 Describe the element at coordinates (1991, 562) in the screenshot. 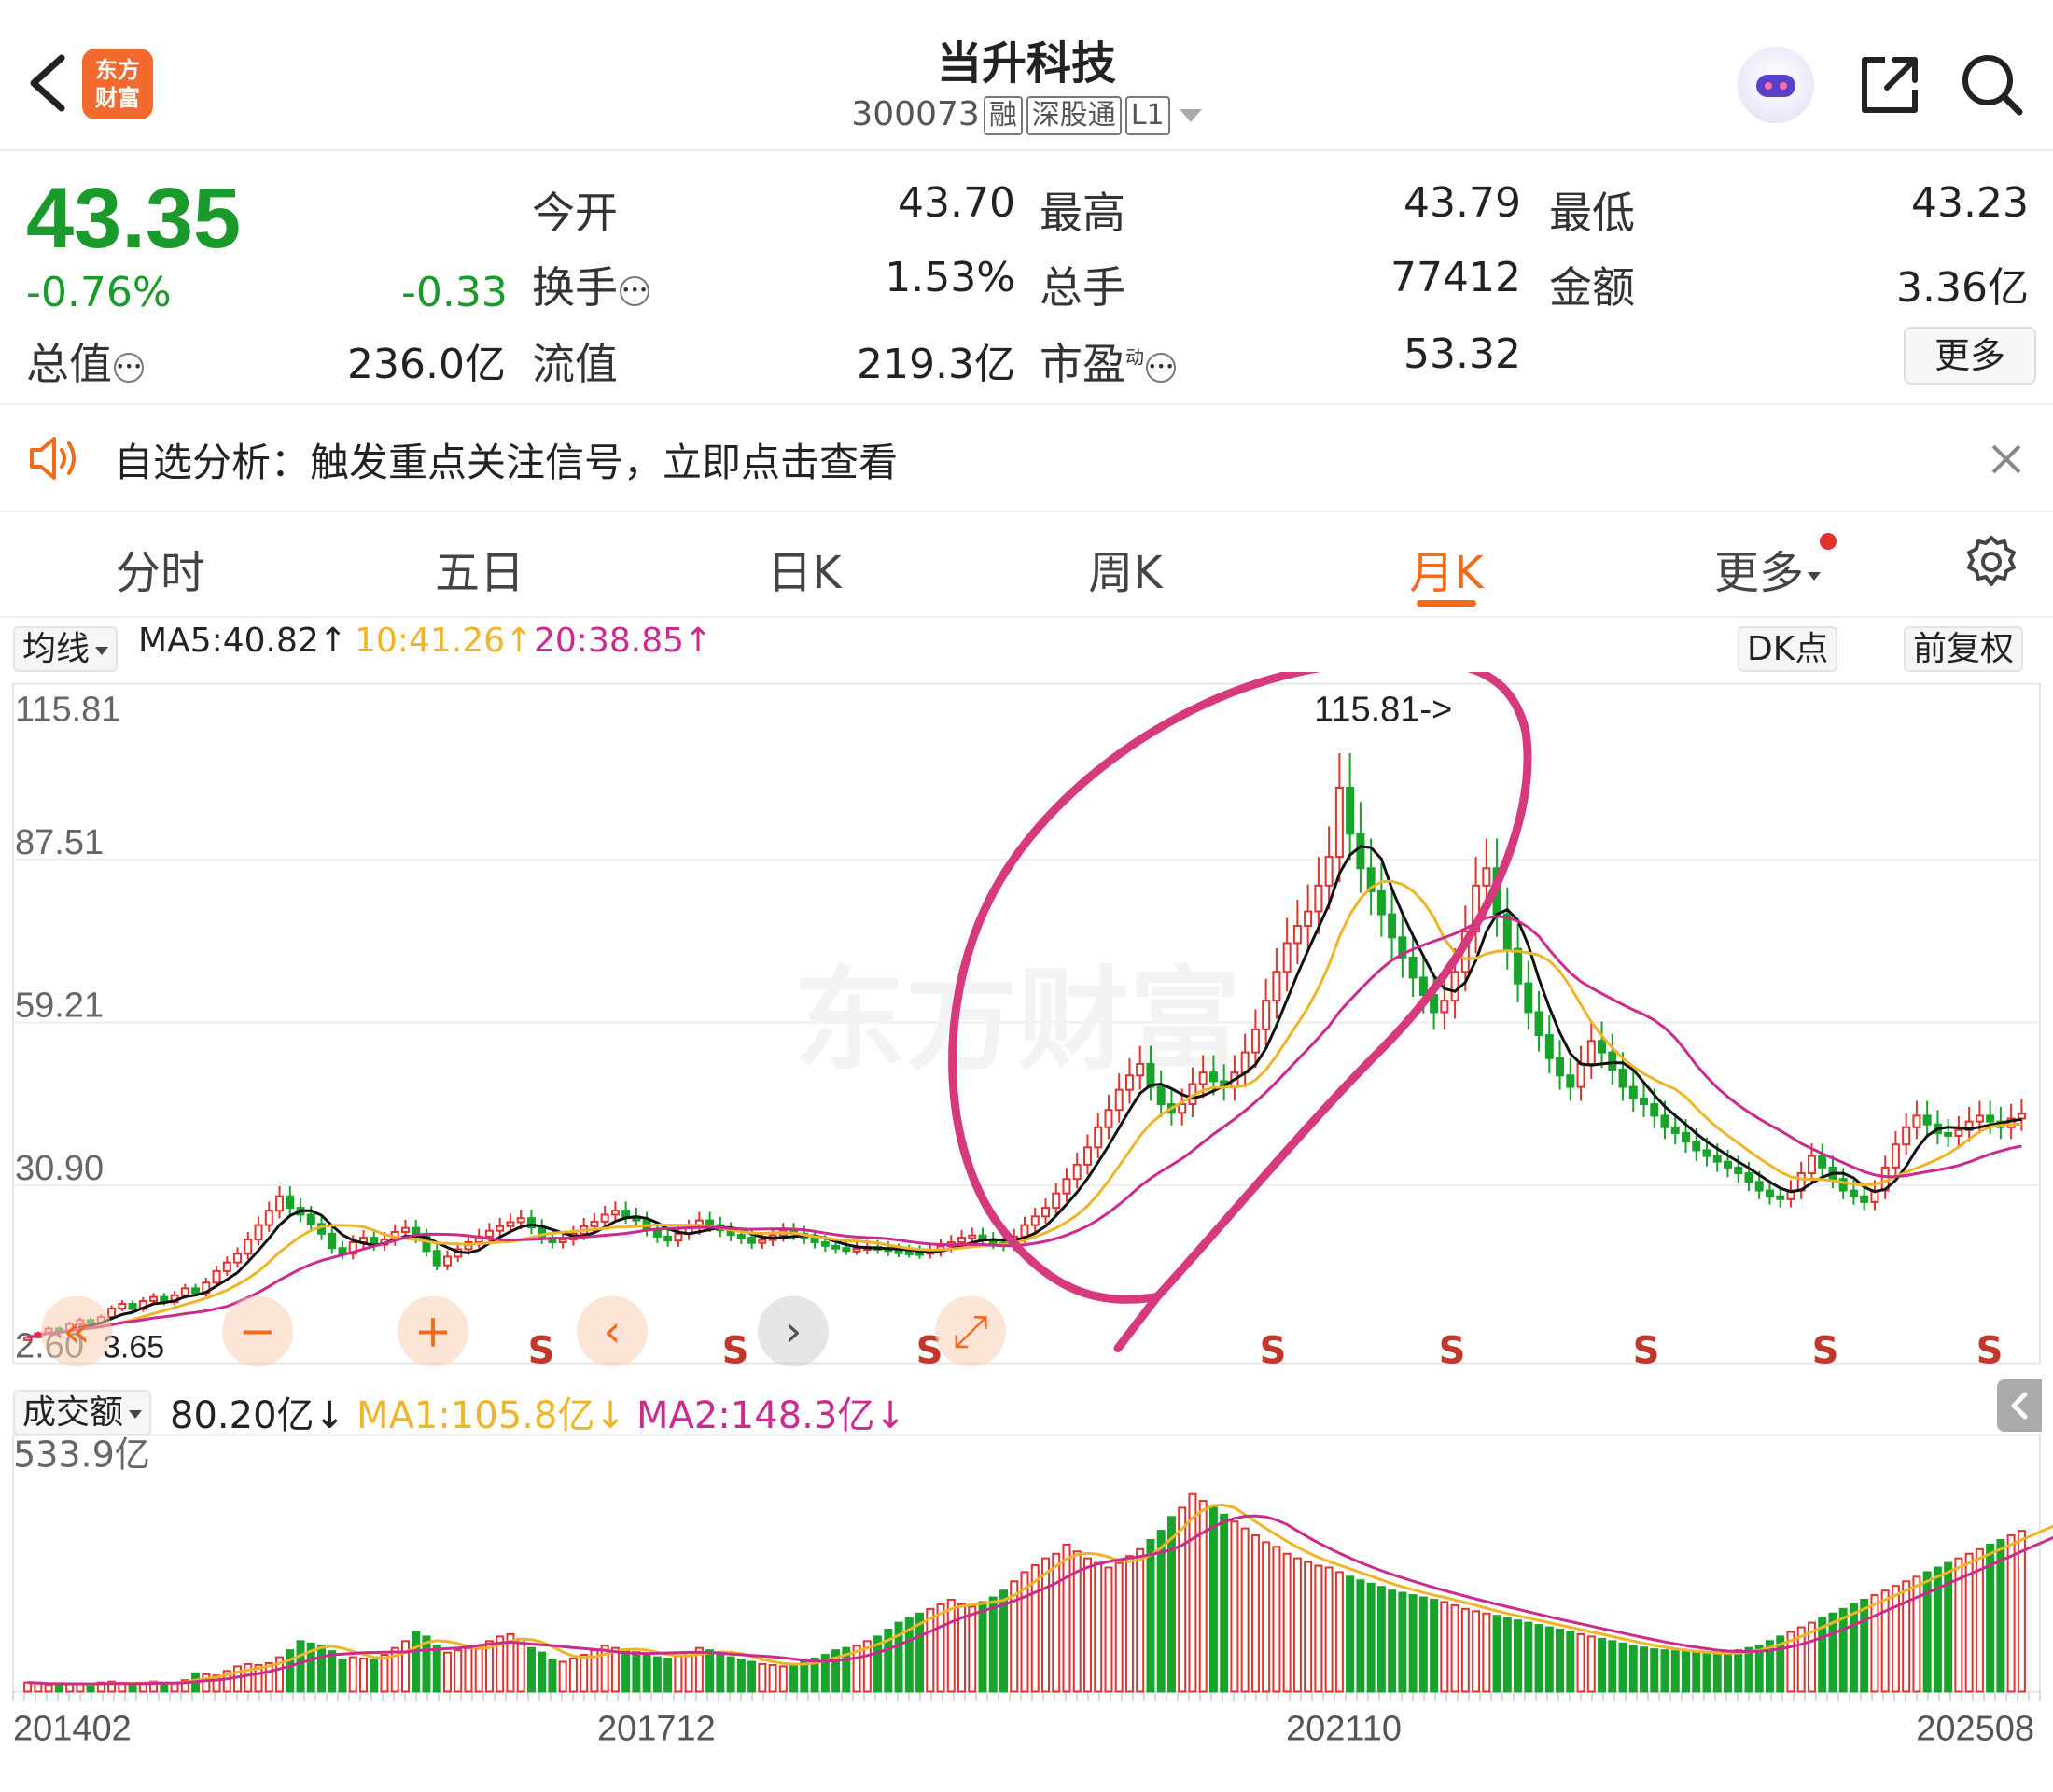

I see `gear-icon` at that location.